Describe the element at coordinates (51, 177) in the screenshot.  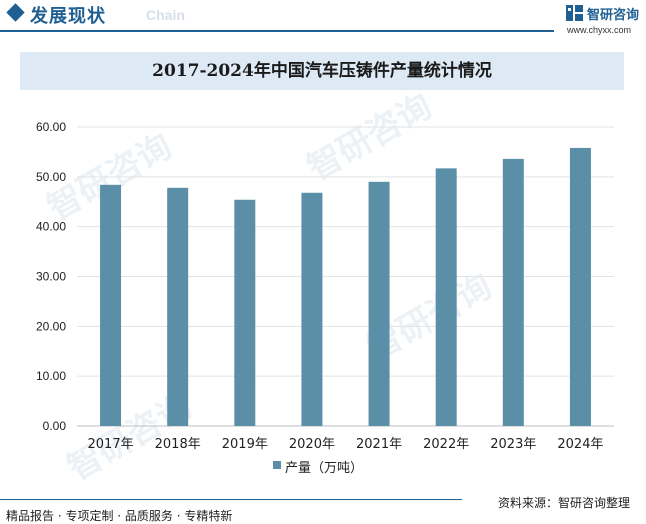
I see `y-tick-label: 50.00` at that location.